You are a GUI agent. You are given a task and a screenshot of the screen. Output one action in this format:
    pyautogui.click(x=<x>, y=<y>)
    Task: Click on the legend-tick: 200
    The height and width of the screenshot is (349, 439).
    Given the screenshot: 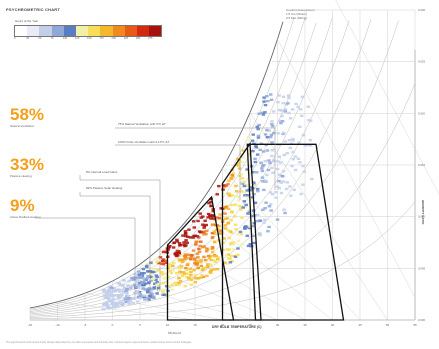 What is the action you would take?
    pyautogui.click(x=113, y=38)
    